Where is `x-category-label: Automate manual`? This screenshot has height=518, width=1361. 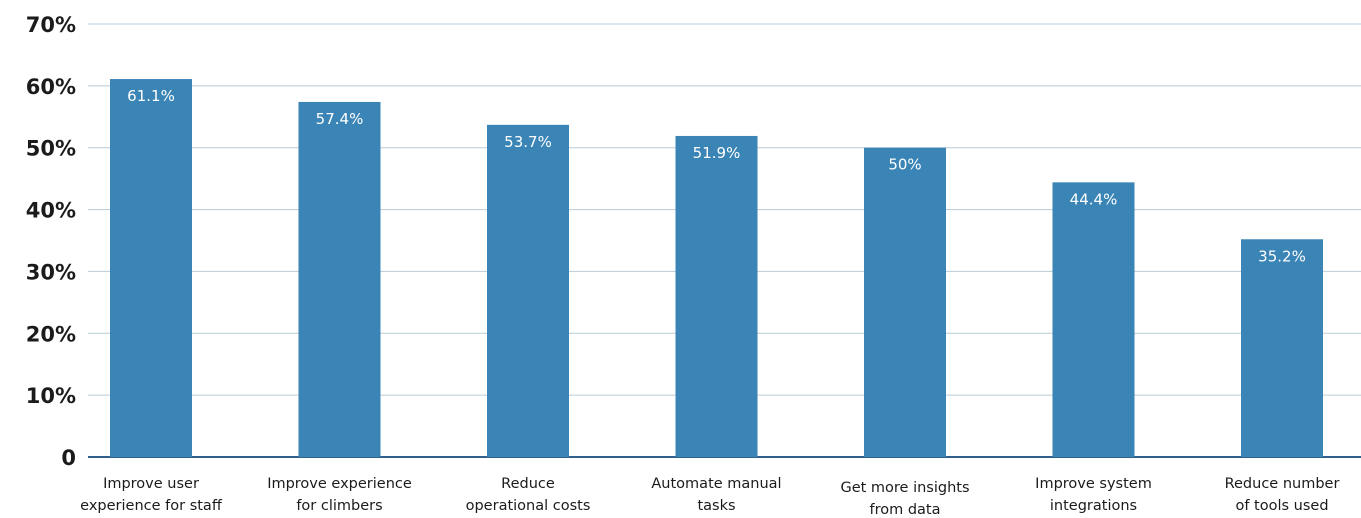 x-category-label: Automate manual is located at coordinates (716, 484).